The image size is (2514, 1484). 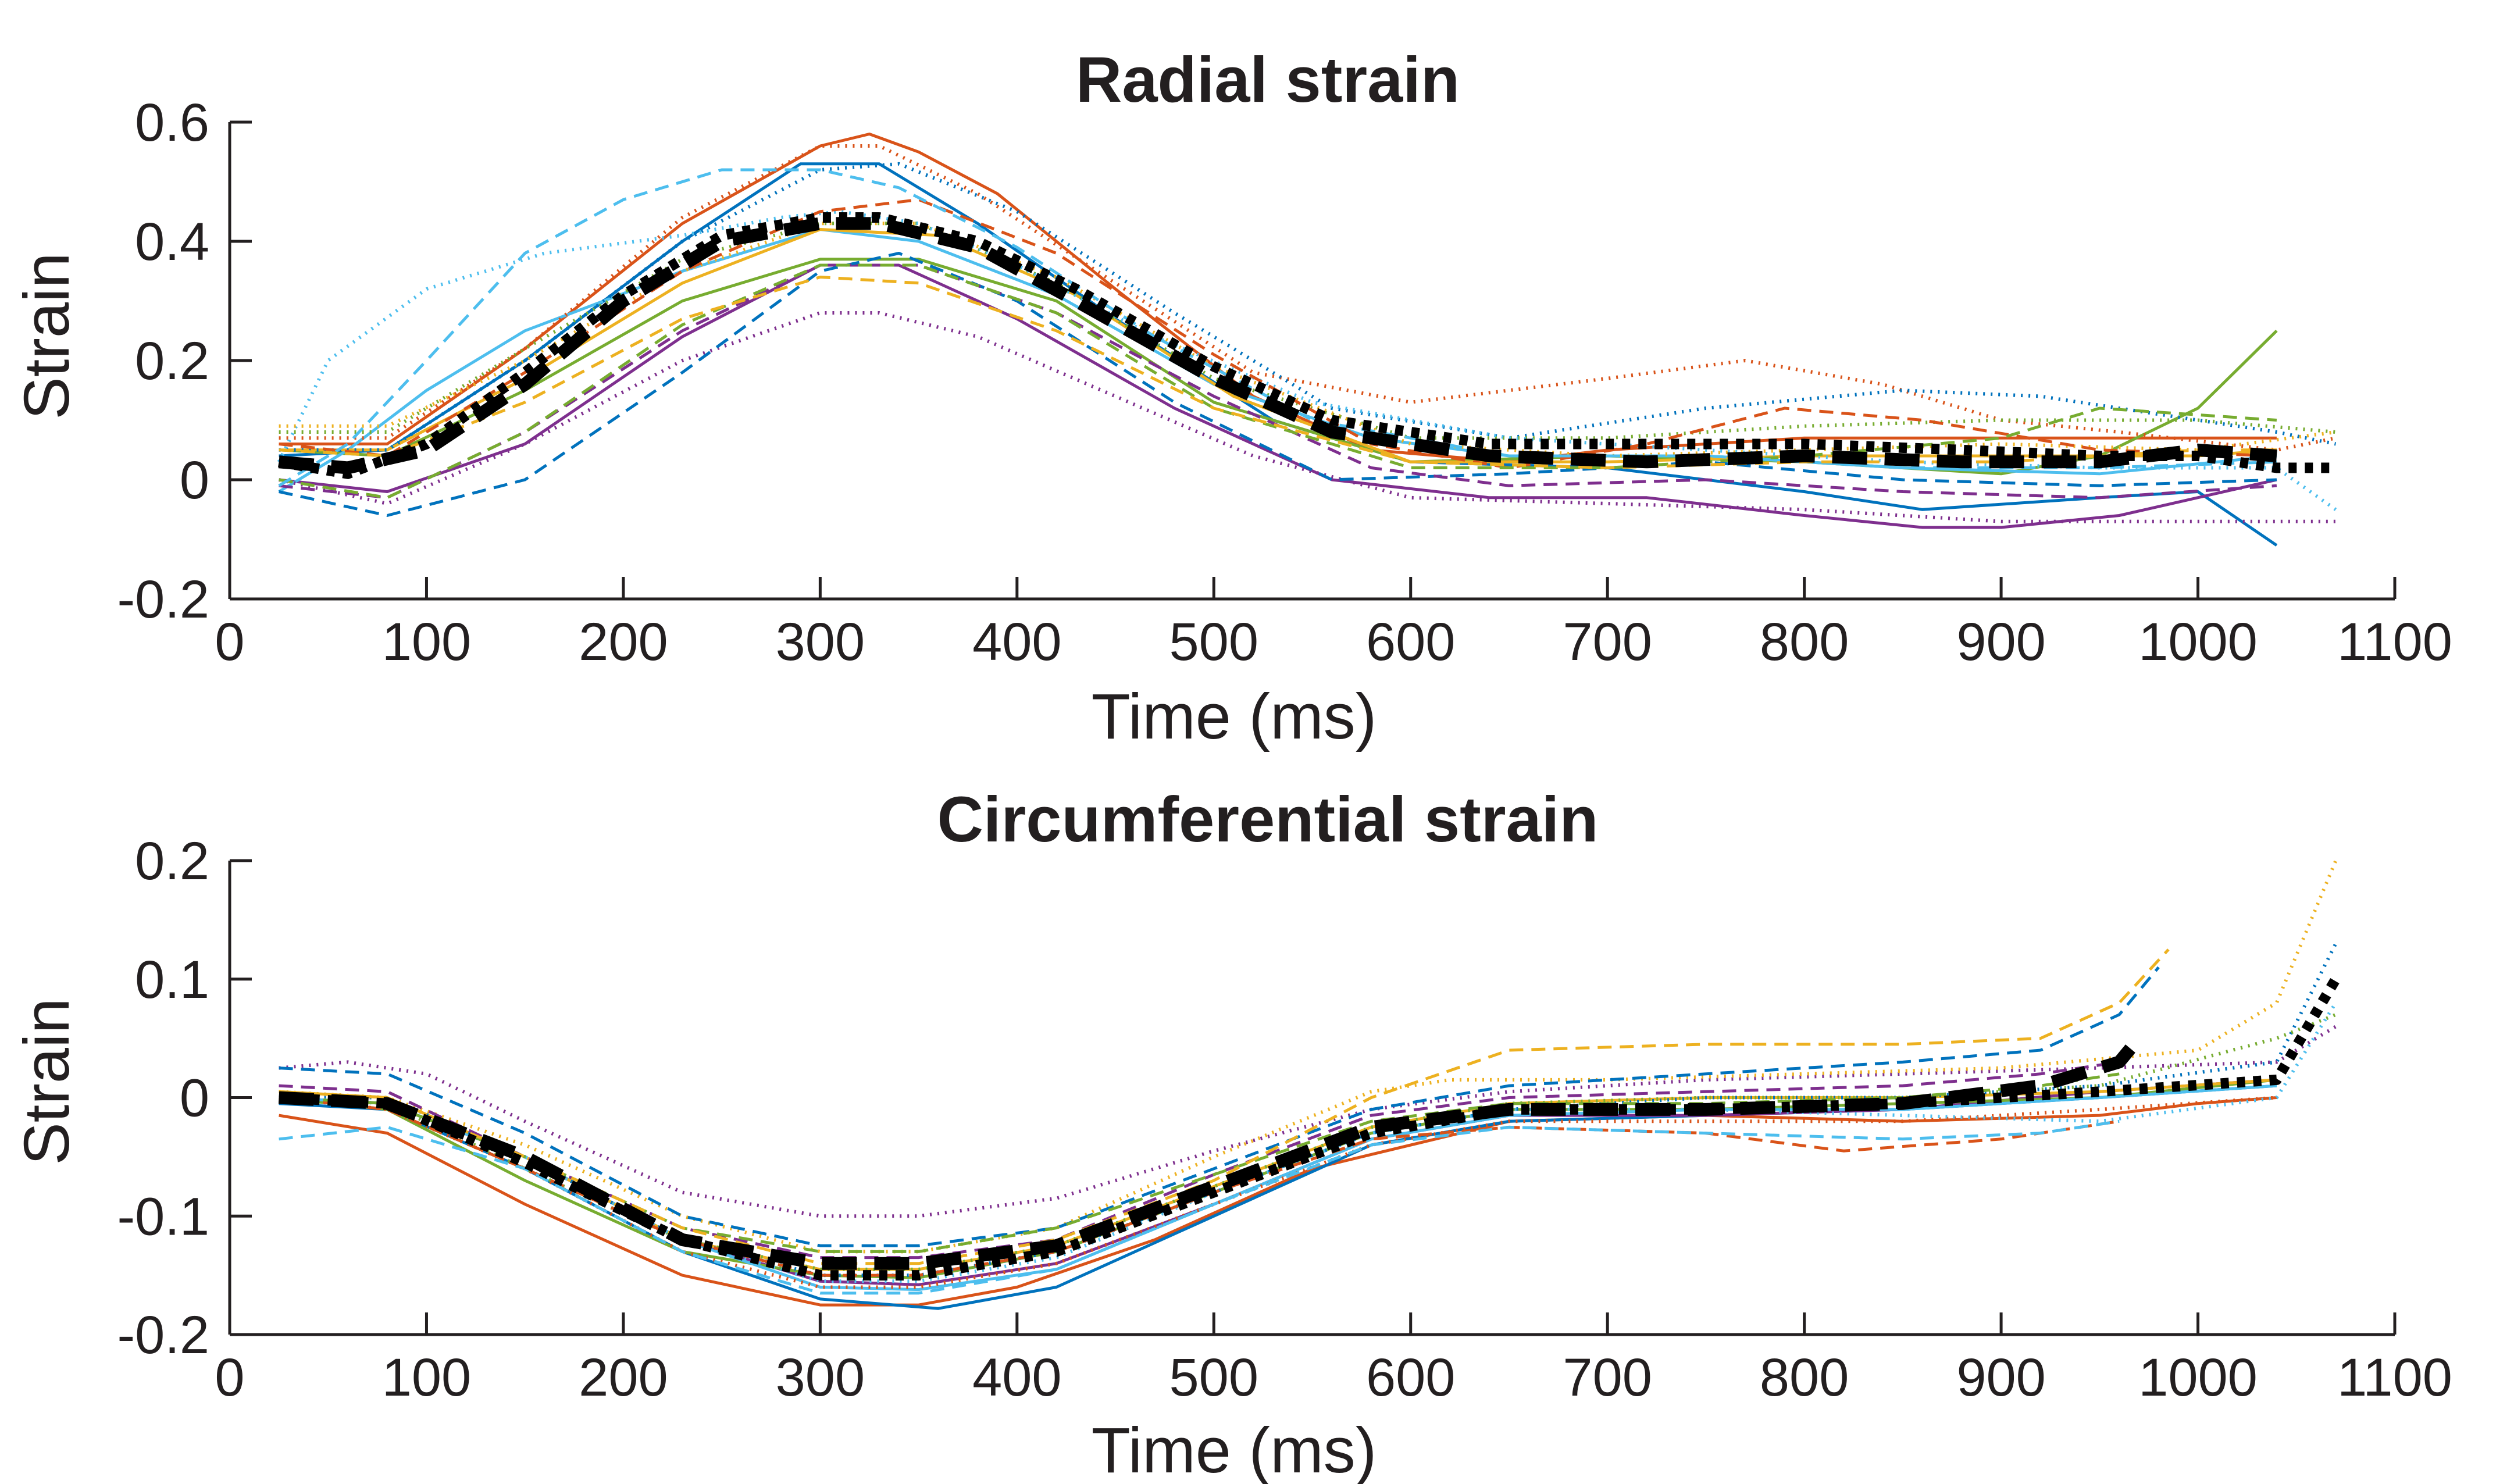 I want to click on series-line-mean-dotted, so click(x=1307, y=345).